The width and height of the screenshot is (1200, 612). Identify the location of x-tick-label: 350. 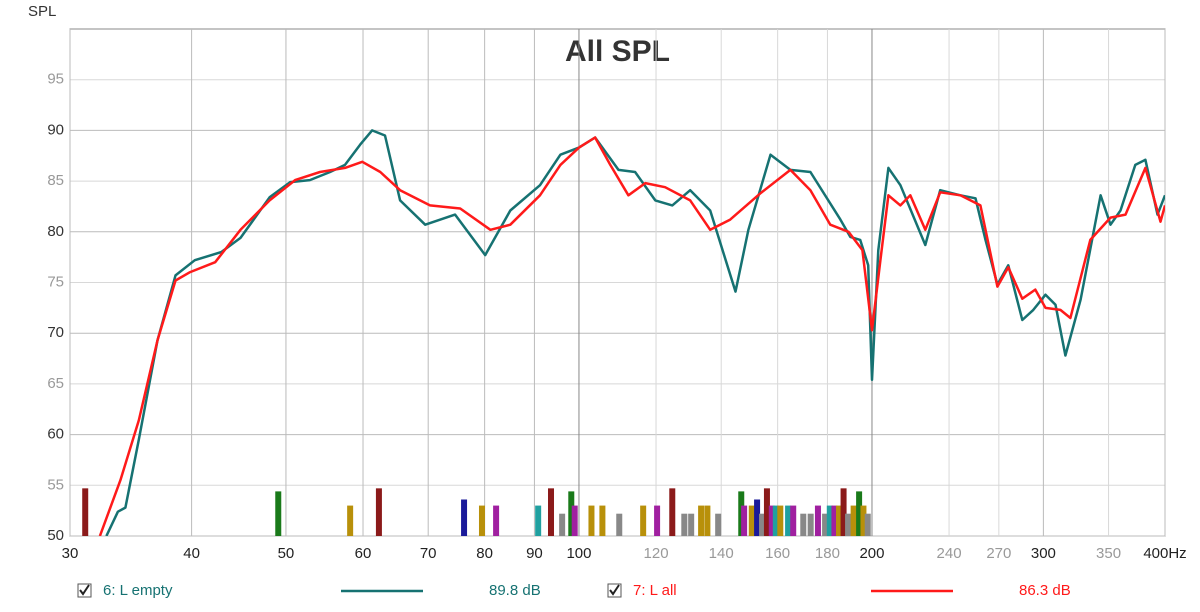
(1108, 553).